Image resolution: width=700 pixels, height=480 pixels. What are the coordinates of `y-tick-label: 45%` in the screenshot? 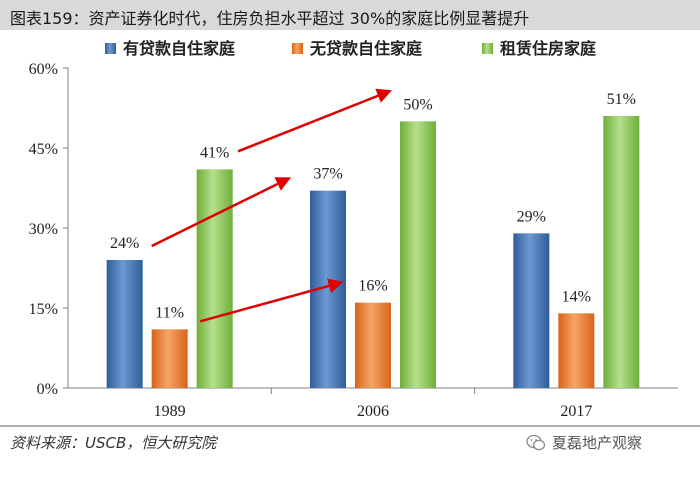 It's located at (43, 149).